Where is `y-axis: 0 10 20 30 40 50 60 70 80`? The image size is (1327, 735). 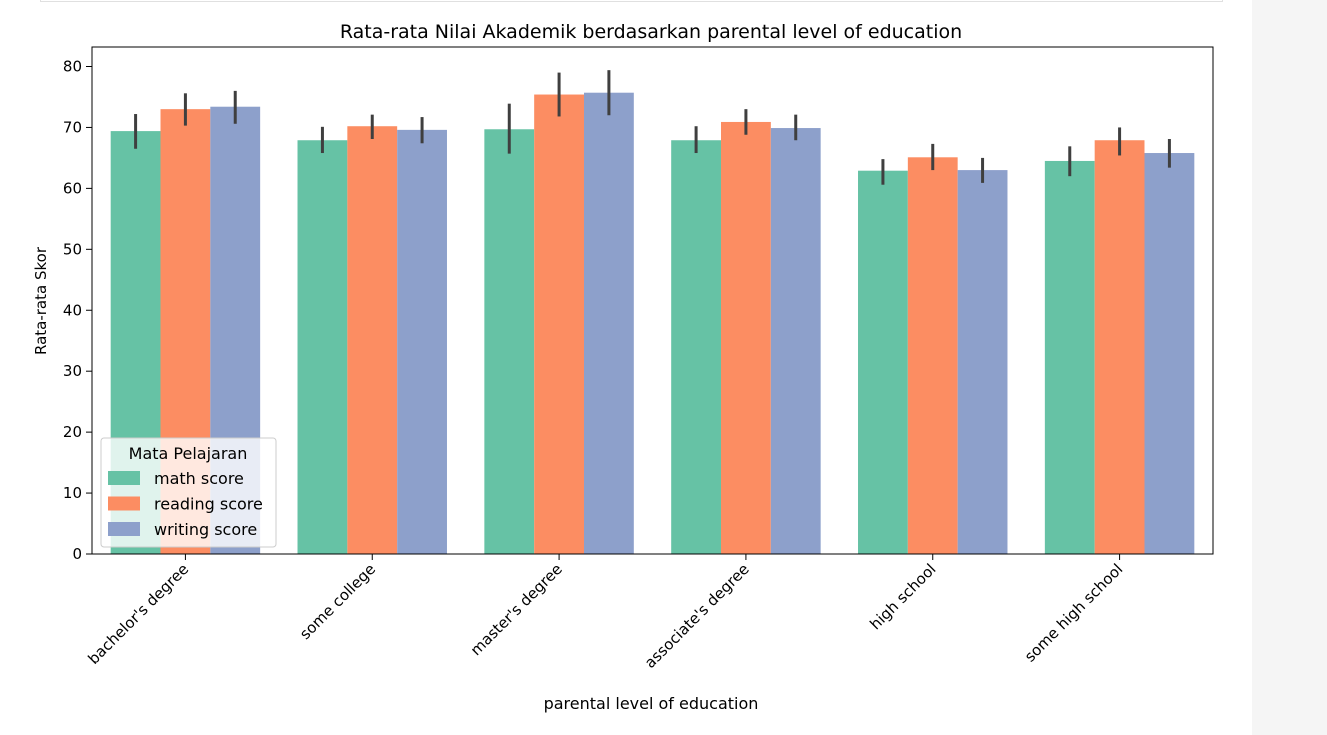 y-axis: 0 10 20 30 40 50 60 70 80 is located at coordinates (77, 310).